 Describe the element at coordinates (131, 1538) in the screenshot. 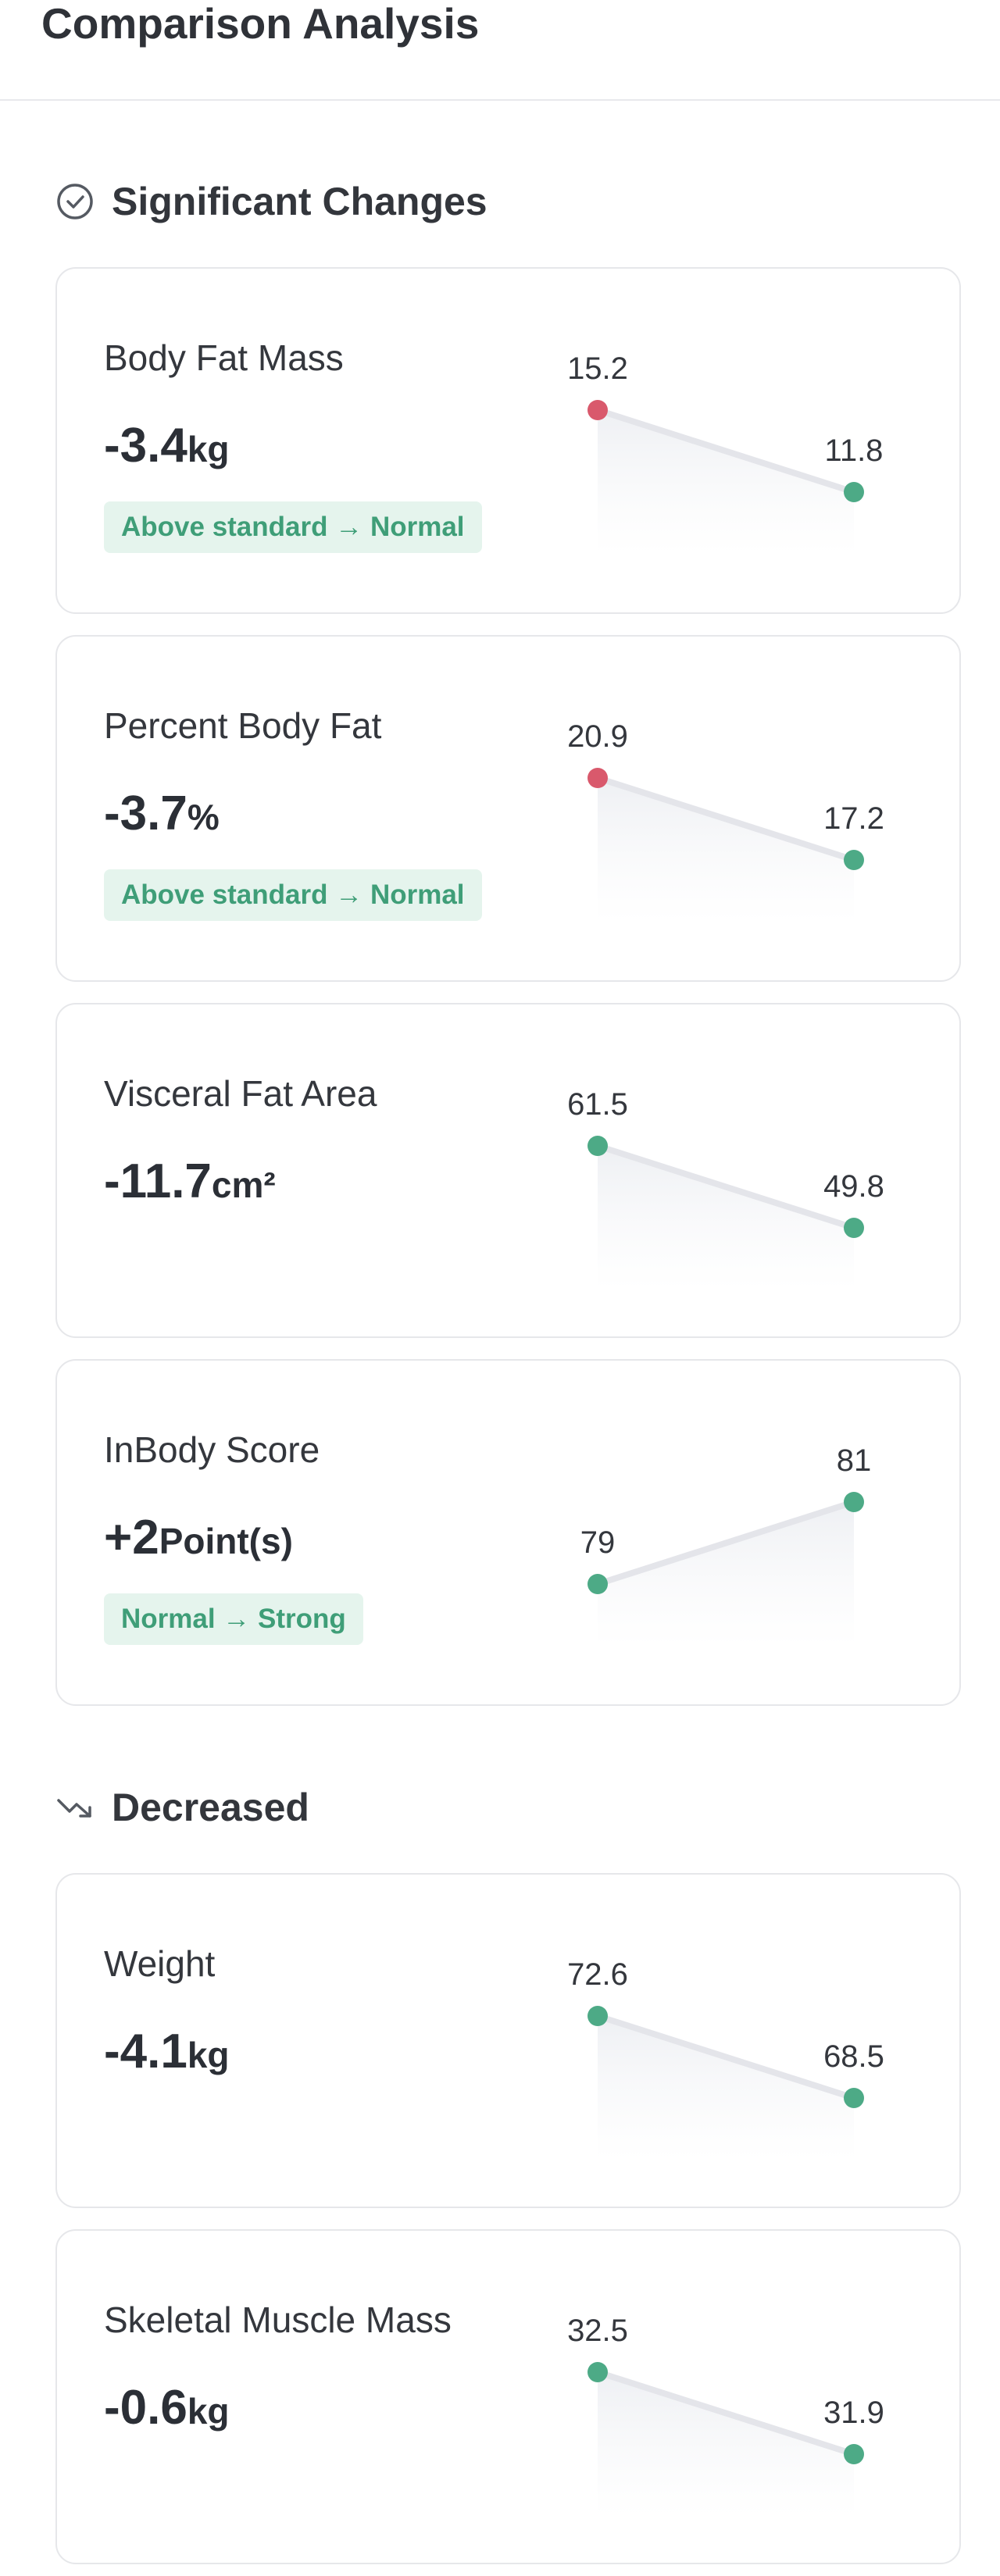

I see `change-value: +2` at that location.